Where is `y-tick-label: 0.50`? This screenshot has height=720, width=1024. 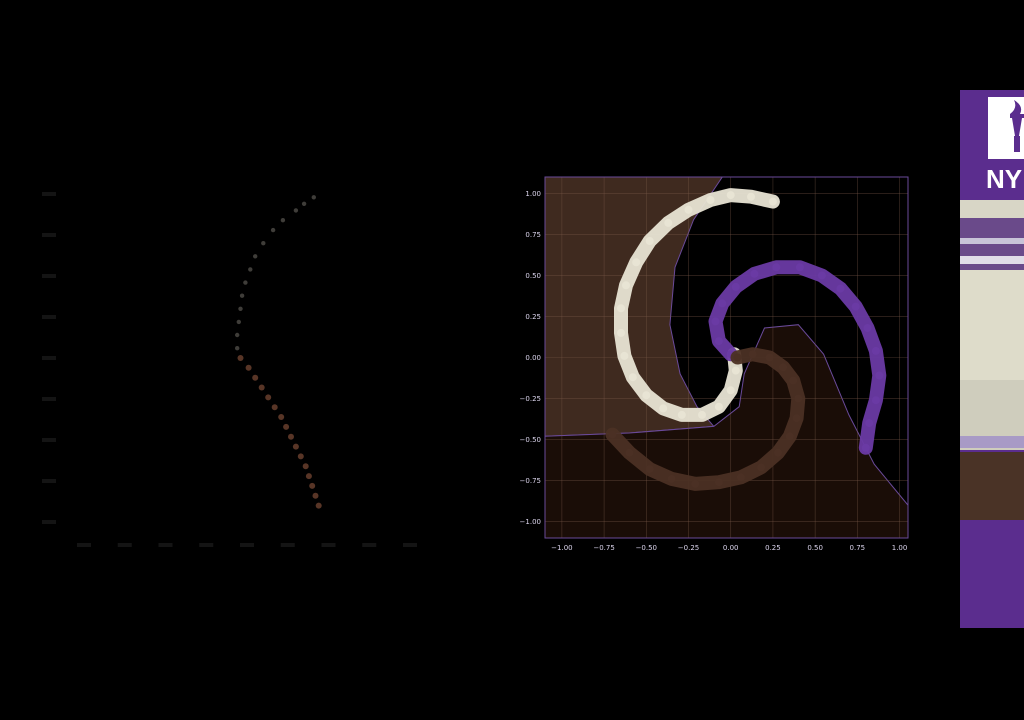
y-tick-label: 0.50 is located at coordinates (533, 276).